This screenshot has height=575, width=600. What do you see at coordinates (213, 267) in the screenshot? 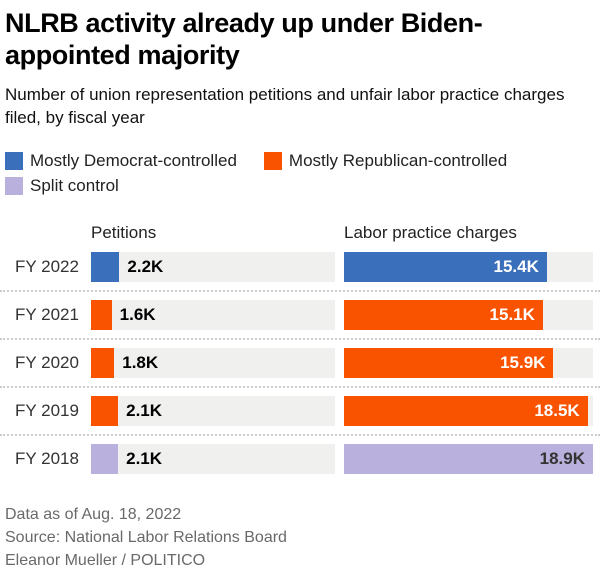
I see `petitions-track: 2.2K` at bounding box center [213, 267].